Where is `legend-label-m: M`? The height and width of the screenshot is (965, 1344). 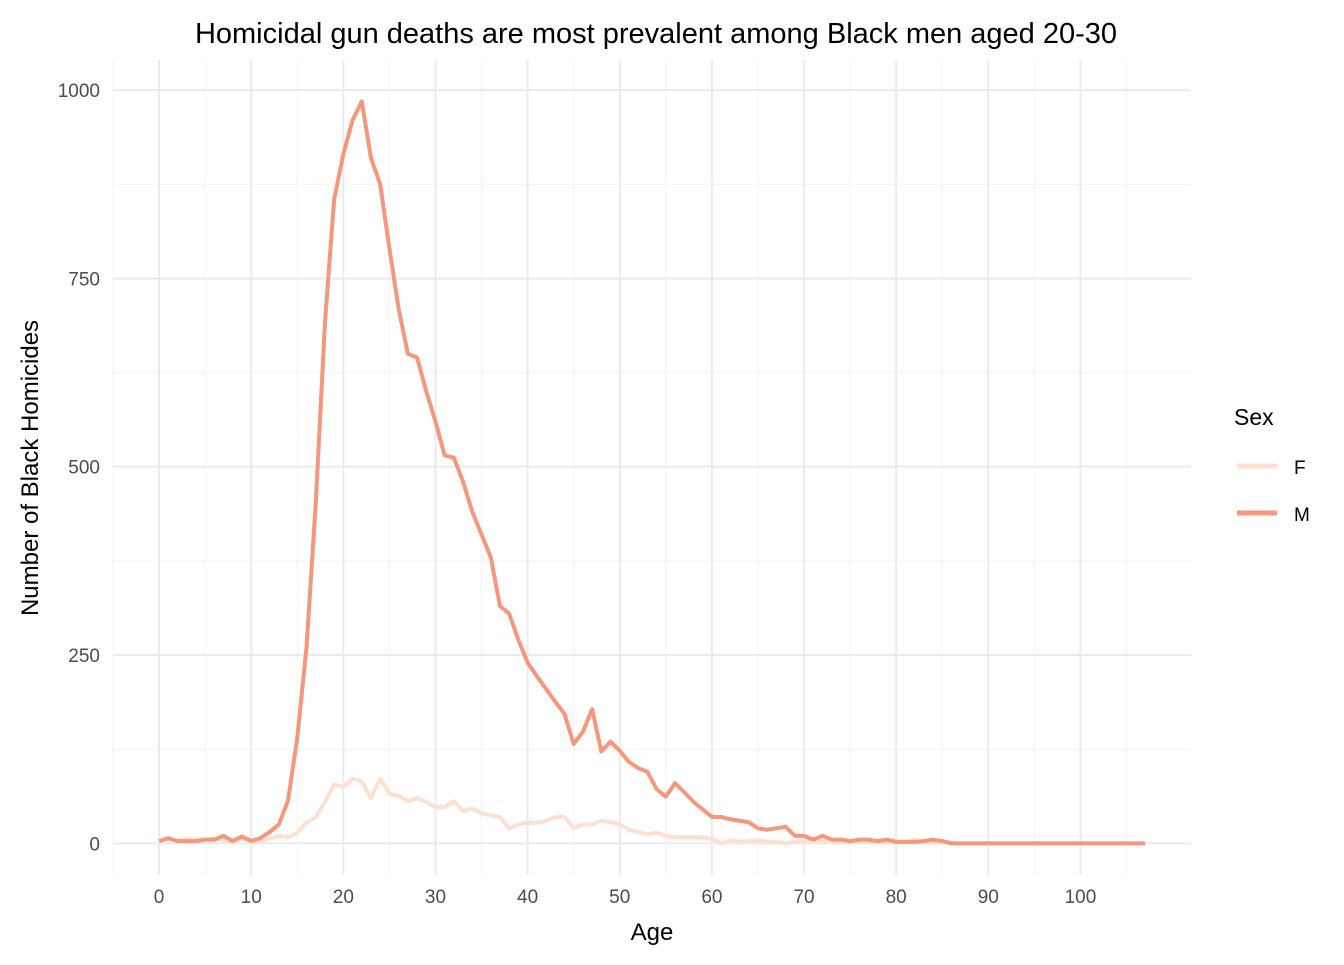 legend-label-m: M is located at coordinates (1302, 515).